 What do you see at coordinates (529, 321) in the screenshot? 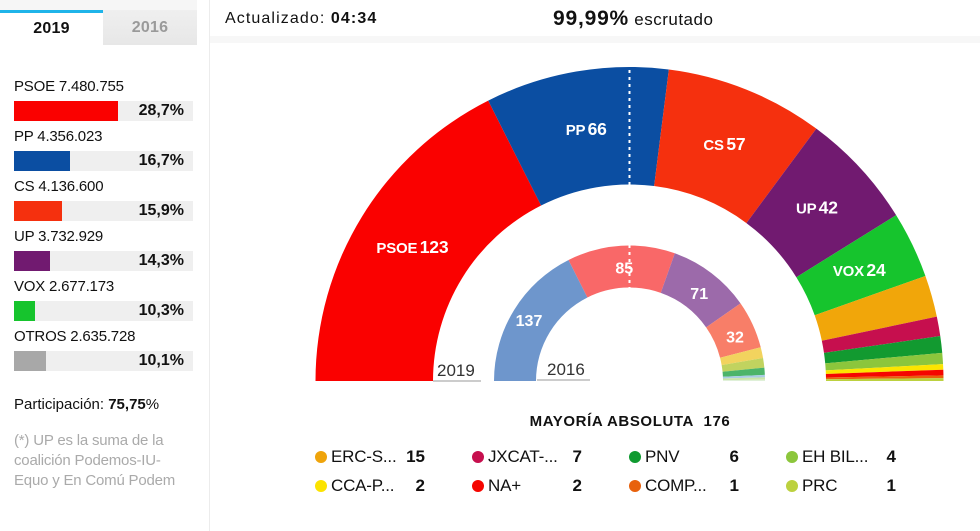
I see `svg-text: 137` at bounding box center [529, 321].